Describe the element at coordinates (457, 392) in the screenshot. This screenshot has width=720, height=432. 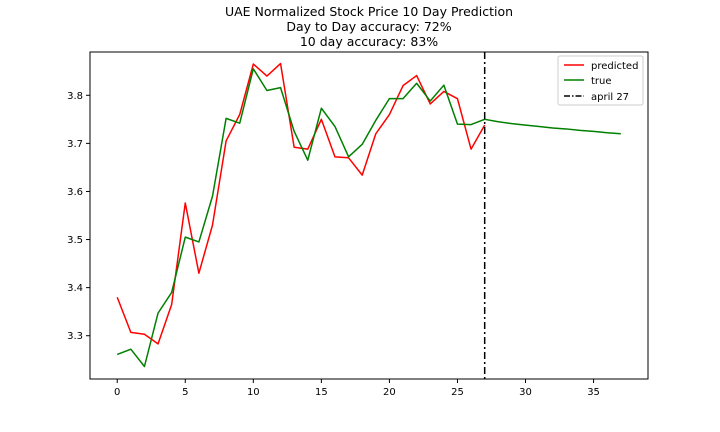
I see `x-tick-label: 25` at that location.